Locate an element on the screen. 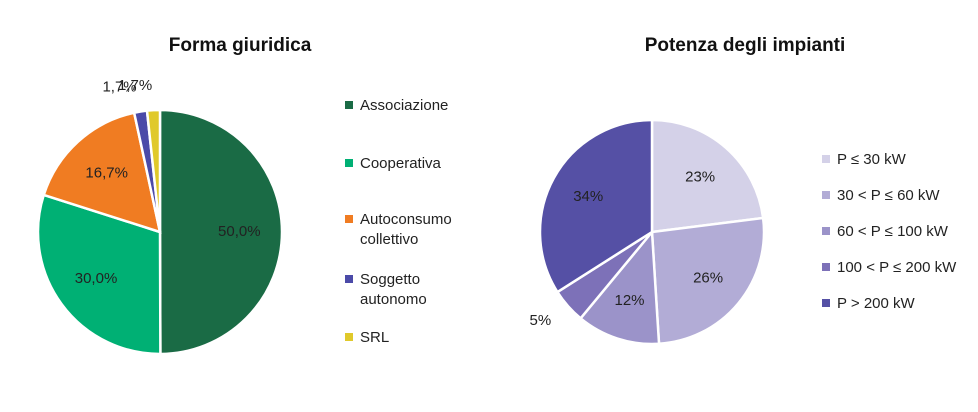 The height and width of the screenshot is (412, 978). legend-label: Autoconsumo collettivo is located at coordinates (406, 229).